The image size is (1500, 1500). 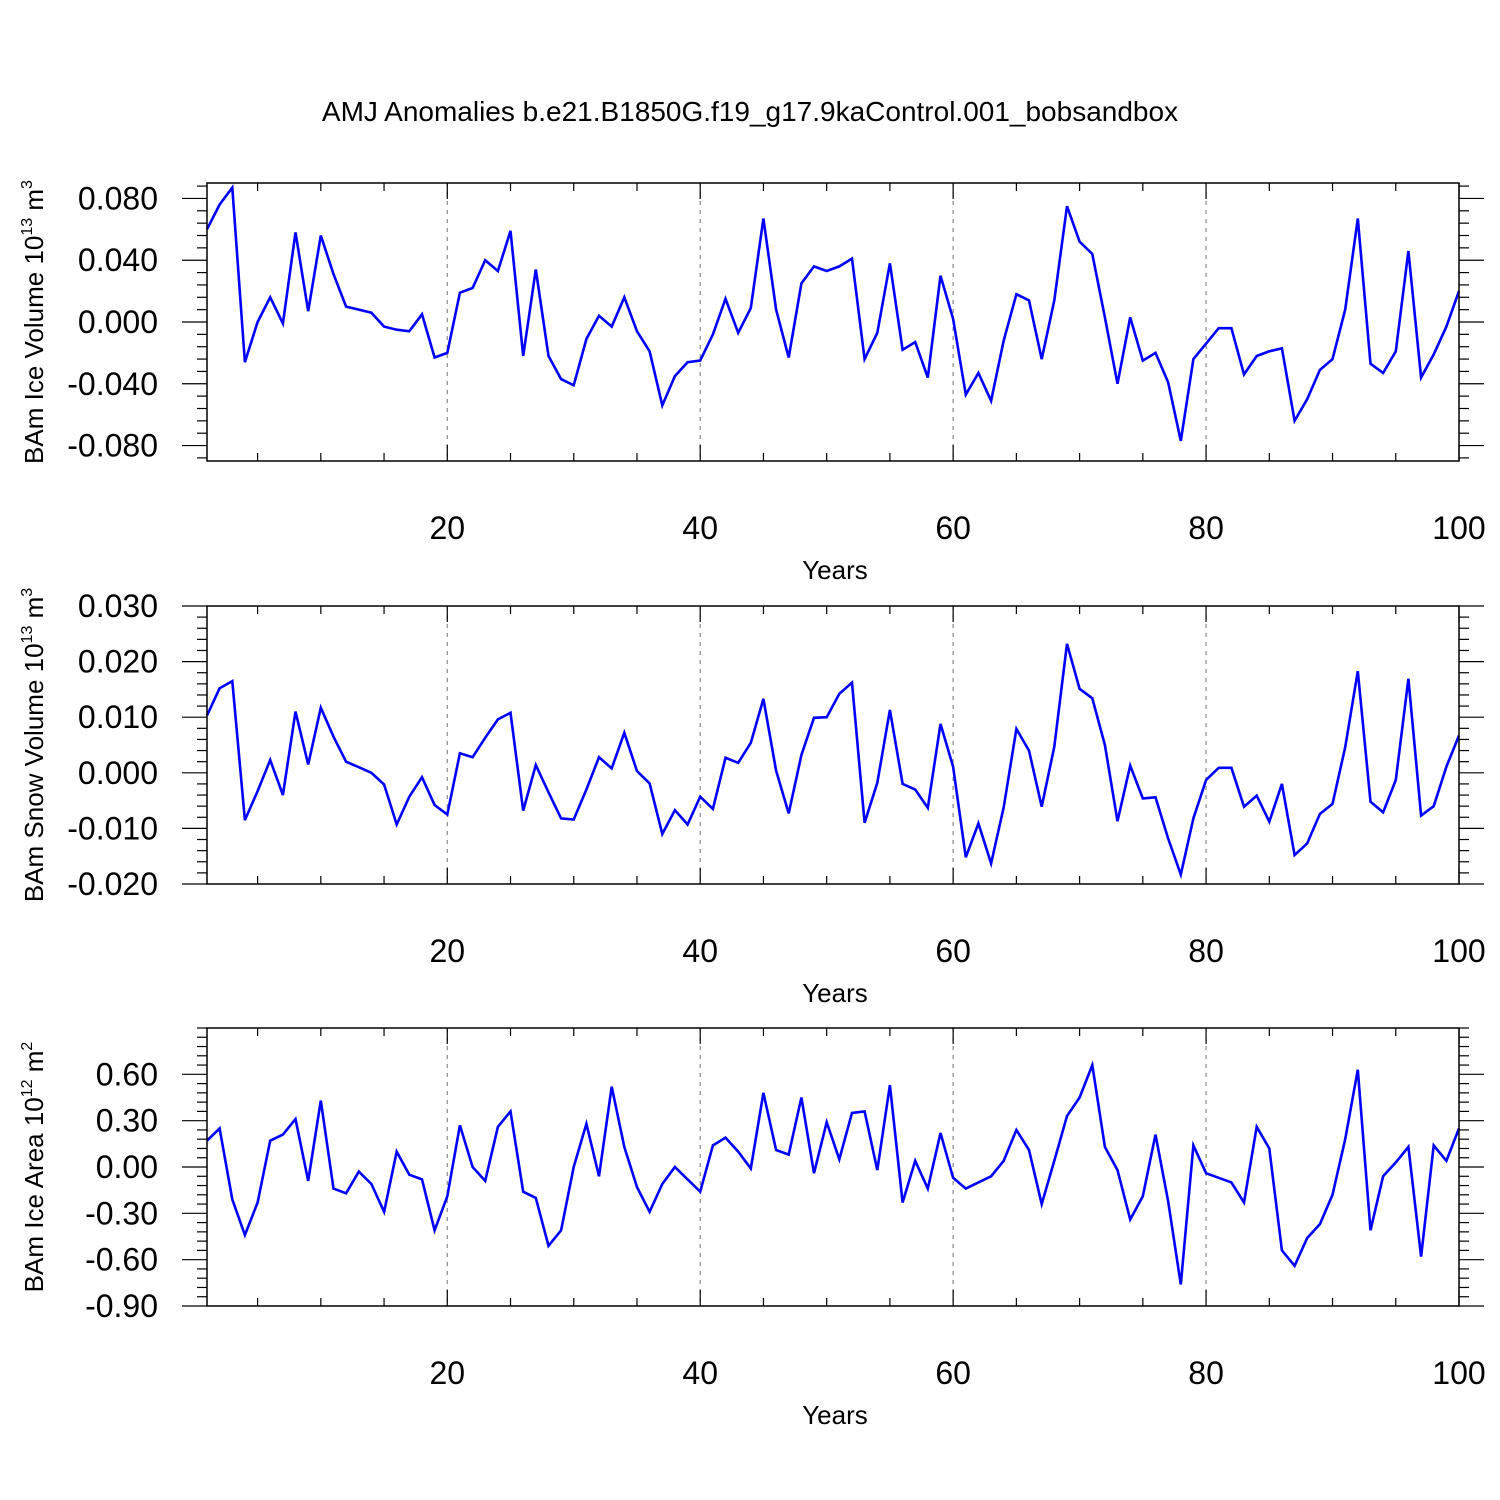 I want to click on y-tick-label: 0.60, so click(x=127, y=1074).